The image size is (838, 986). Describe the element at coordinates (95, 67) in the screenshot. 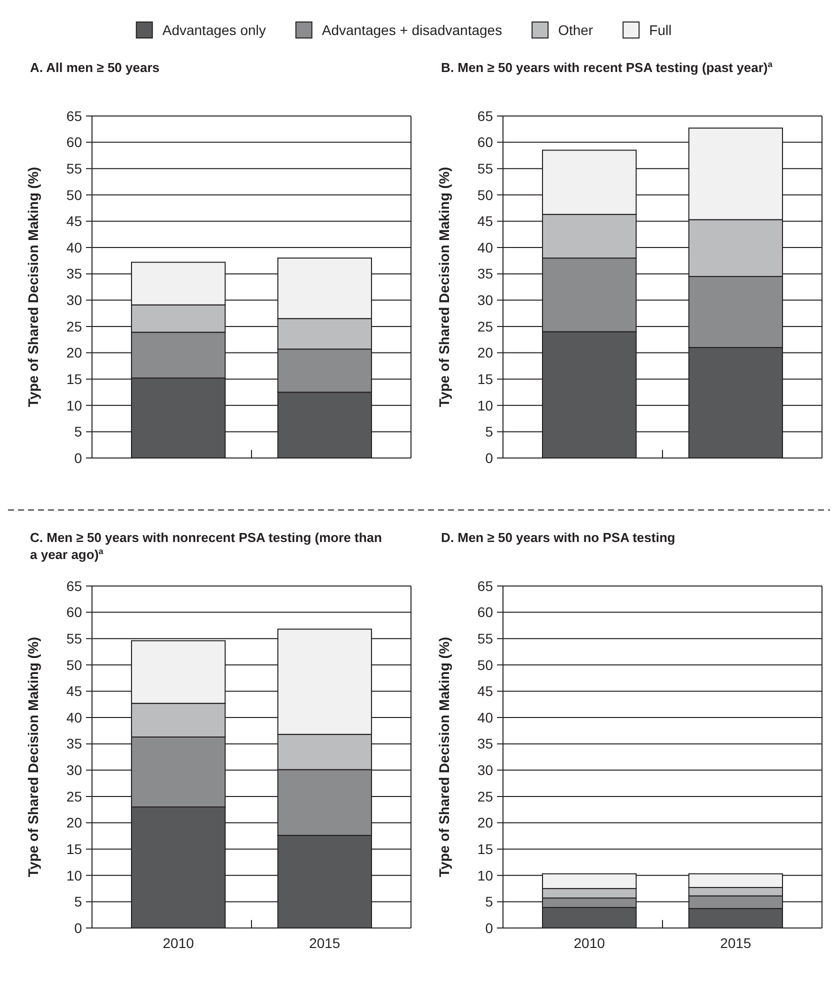

I see `chart-title: A. All men ≥ 50 years` at that location.